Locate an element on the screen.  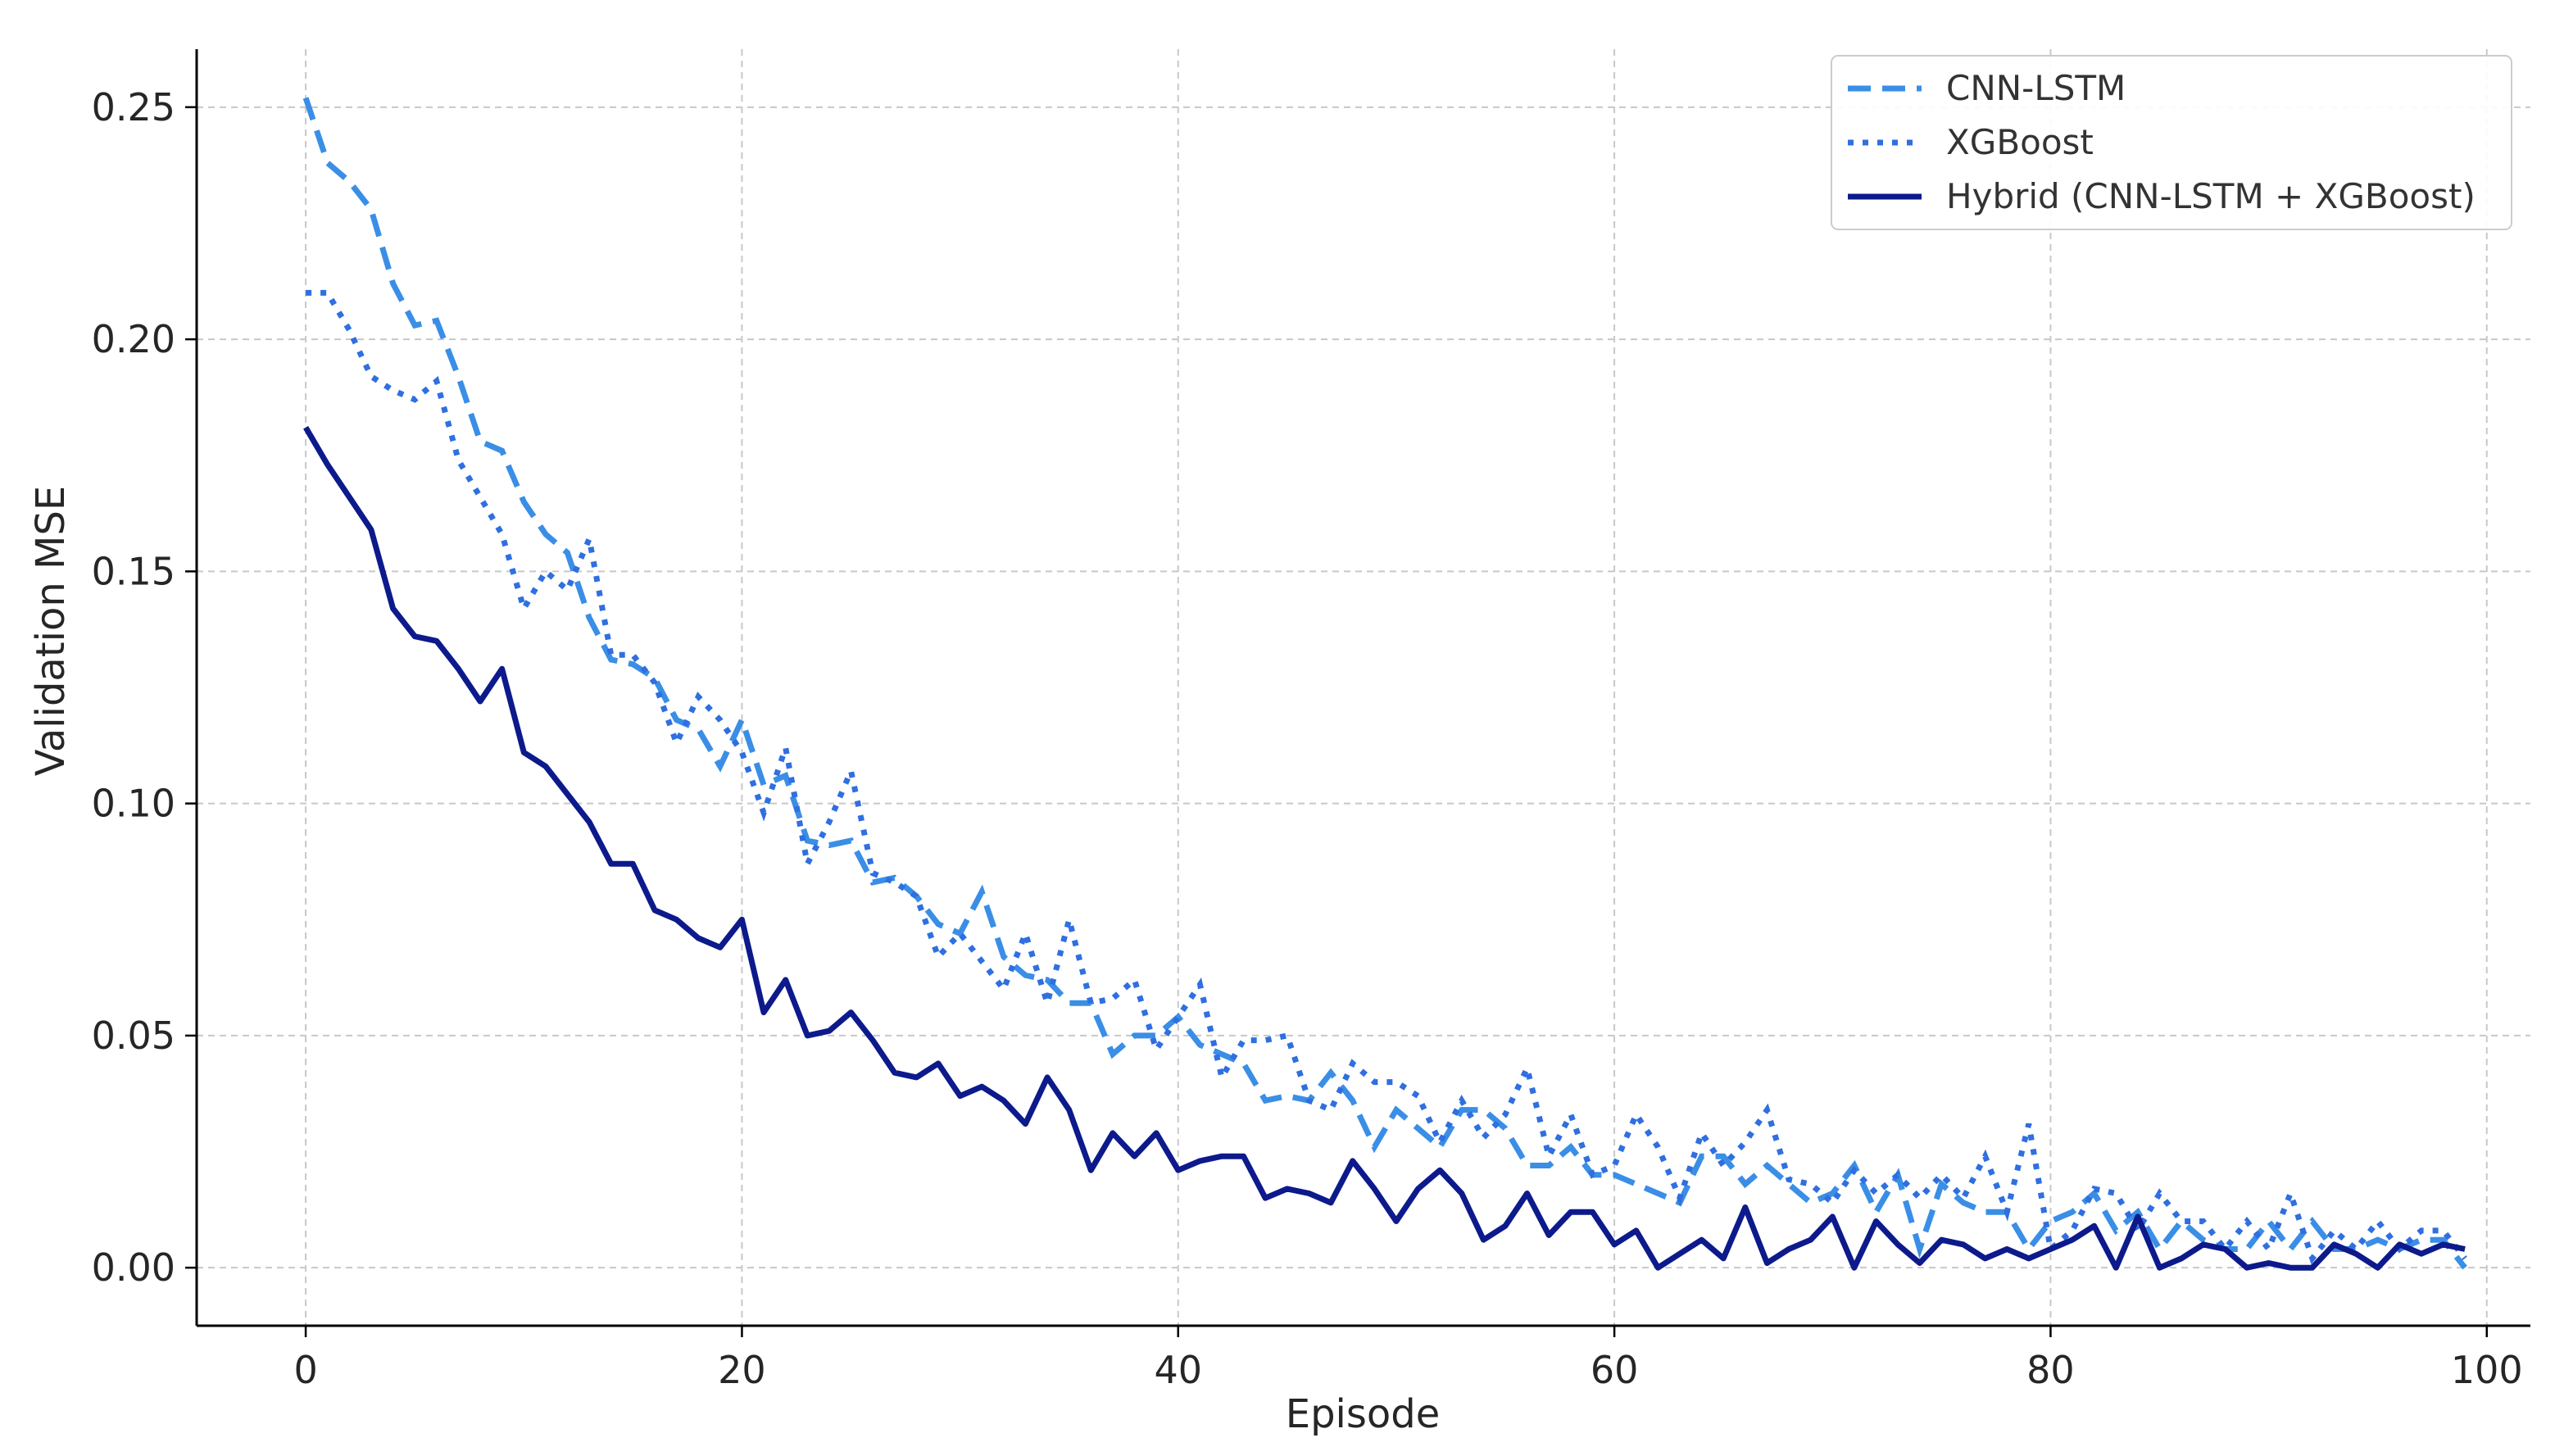
y-tick-label: 0.00 is located at coordinates (134, 1268).